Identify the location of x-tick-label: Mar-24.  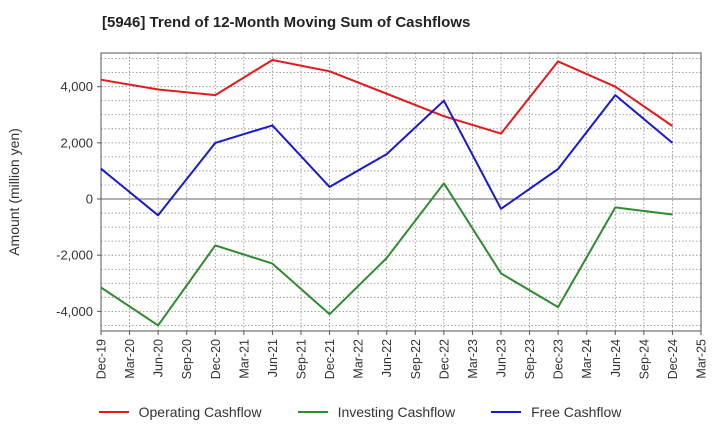
(587, 359).